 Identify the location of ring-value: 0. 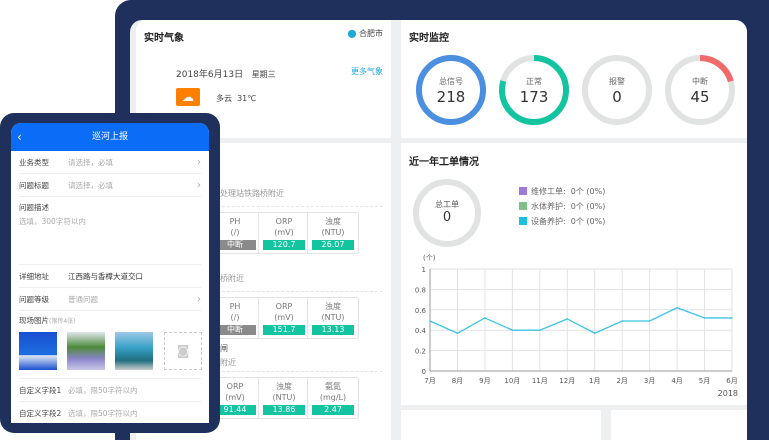
(617, 97).